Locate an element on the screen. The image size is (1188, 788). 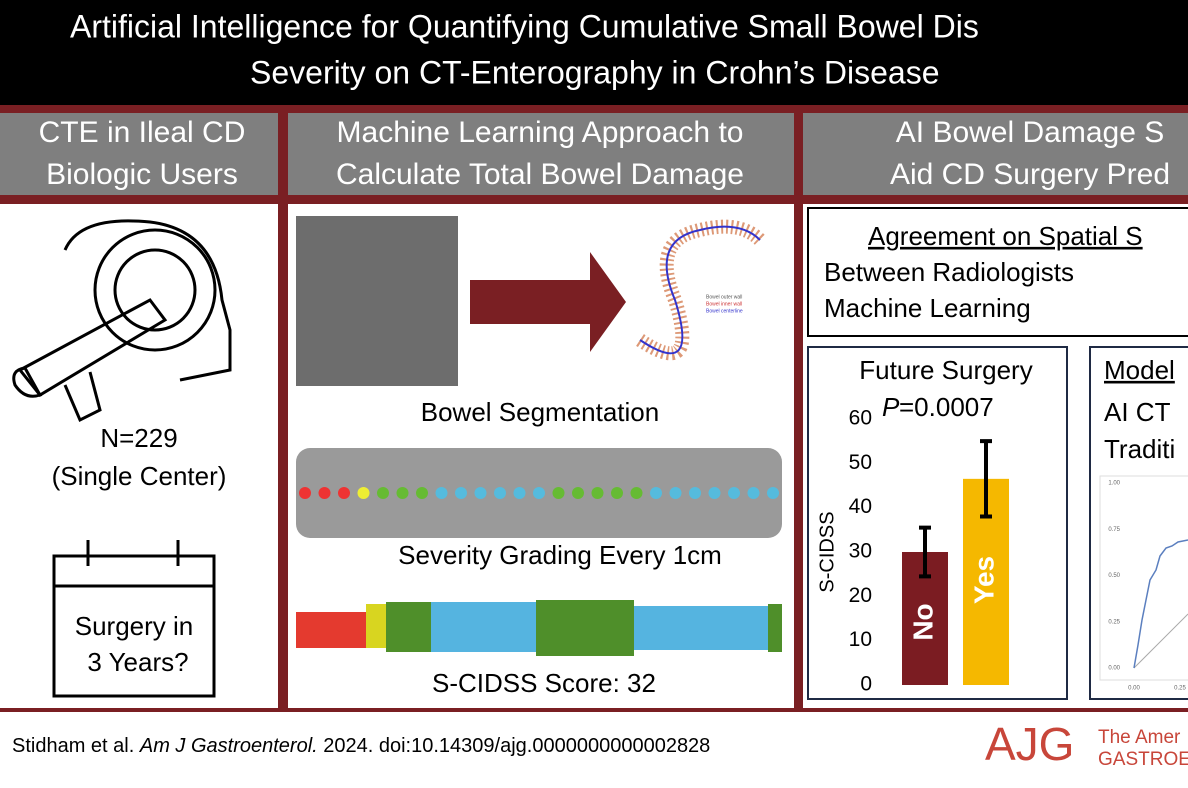
cohort-size: N=229 is located at coordinates (138, 438).